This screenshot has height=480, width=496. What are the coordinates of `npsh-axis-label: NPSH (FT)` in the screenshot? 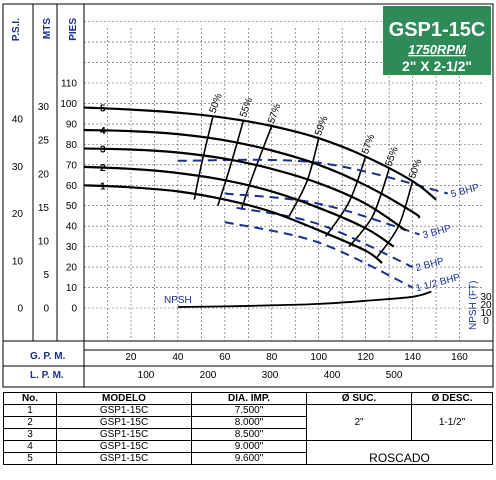 It's located at (473, 305).